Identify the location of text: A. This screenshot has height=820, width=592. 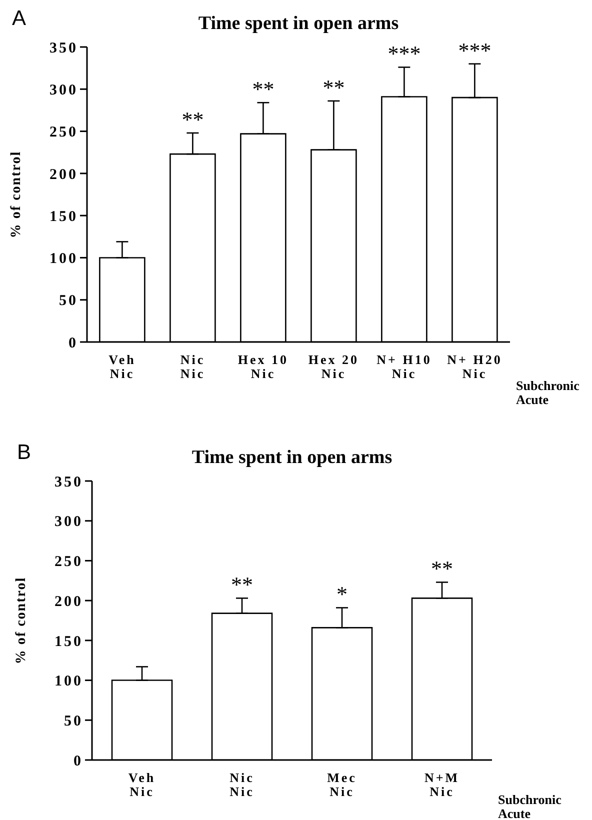
(19, 18).